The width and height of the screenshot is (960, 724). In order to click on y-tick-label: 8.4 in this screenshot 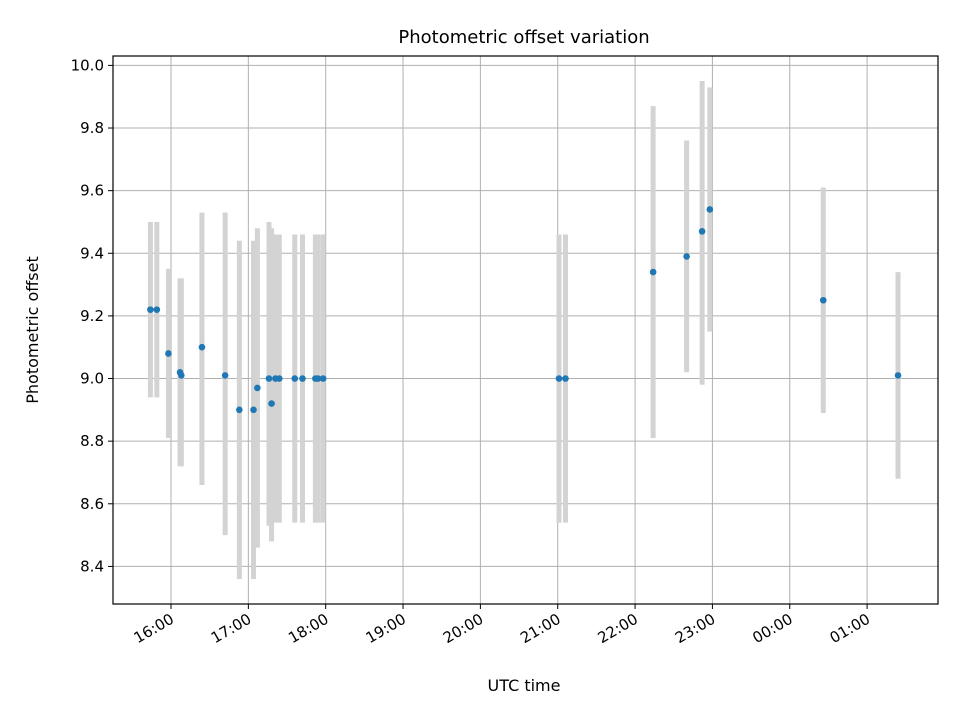, I will do `click(92, 566)`.